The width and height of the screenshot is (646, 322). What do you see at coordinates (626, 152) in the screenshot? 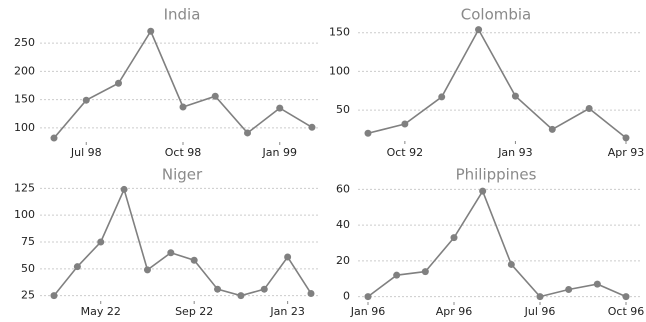
I see `x-tick-label: Apr 93` at bounding box center [626, 152].